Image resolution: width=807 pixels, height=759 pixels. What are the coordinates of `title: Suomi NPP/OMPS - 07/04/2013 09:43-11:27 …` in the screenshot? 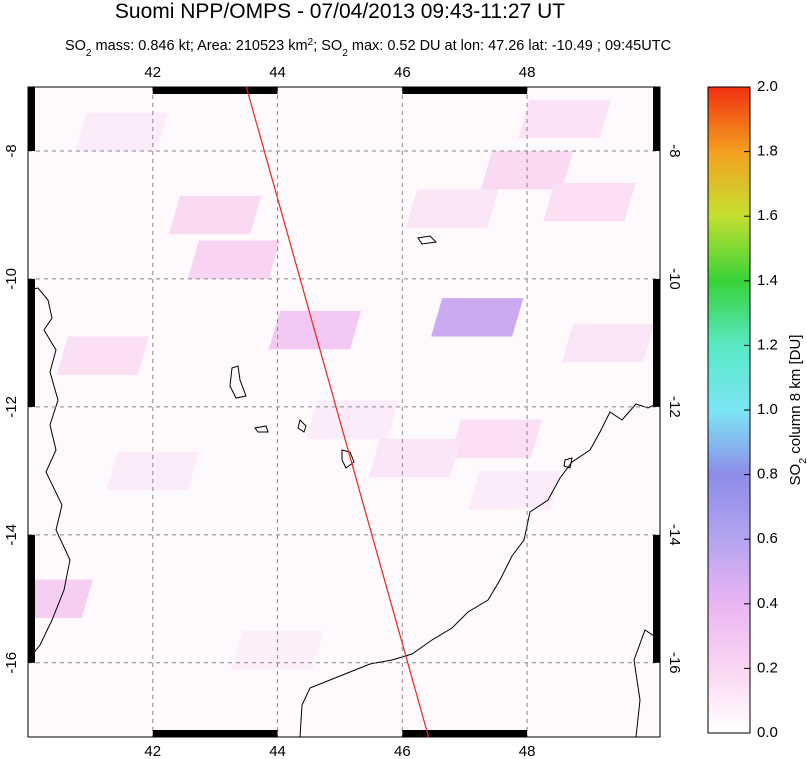 It's located at (340, 11).